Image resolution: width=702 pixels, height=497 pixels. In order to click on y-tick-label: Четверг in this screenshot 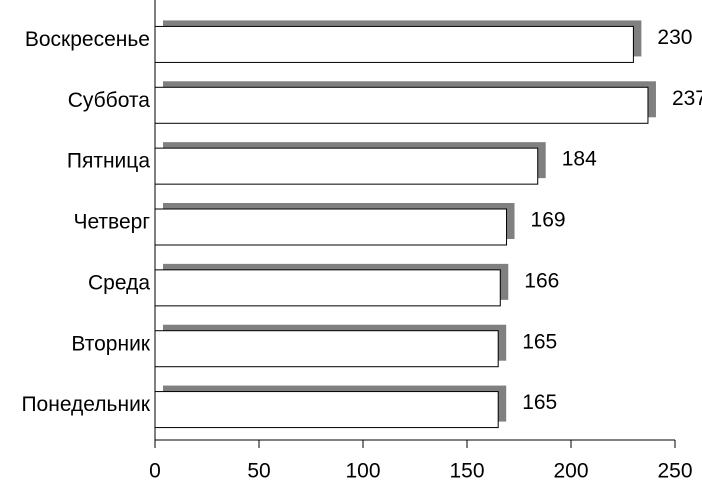, I will do `click(111, 222)`.